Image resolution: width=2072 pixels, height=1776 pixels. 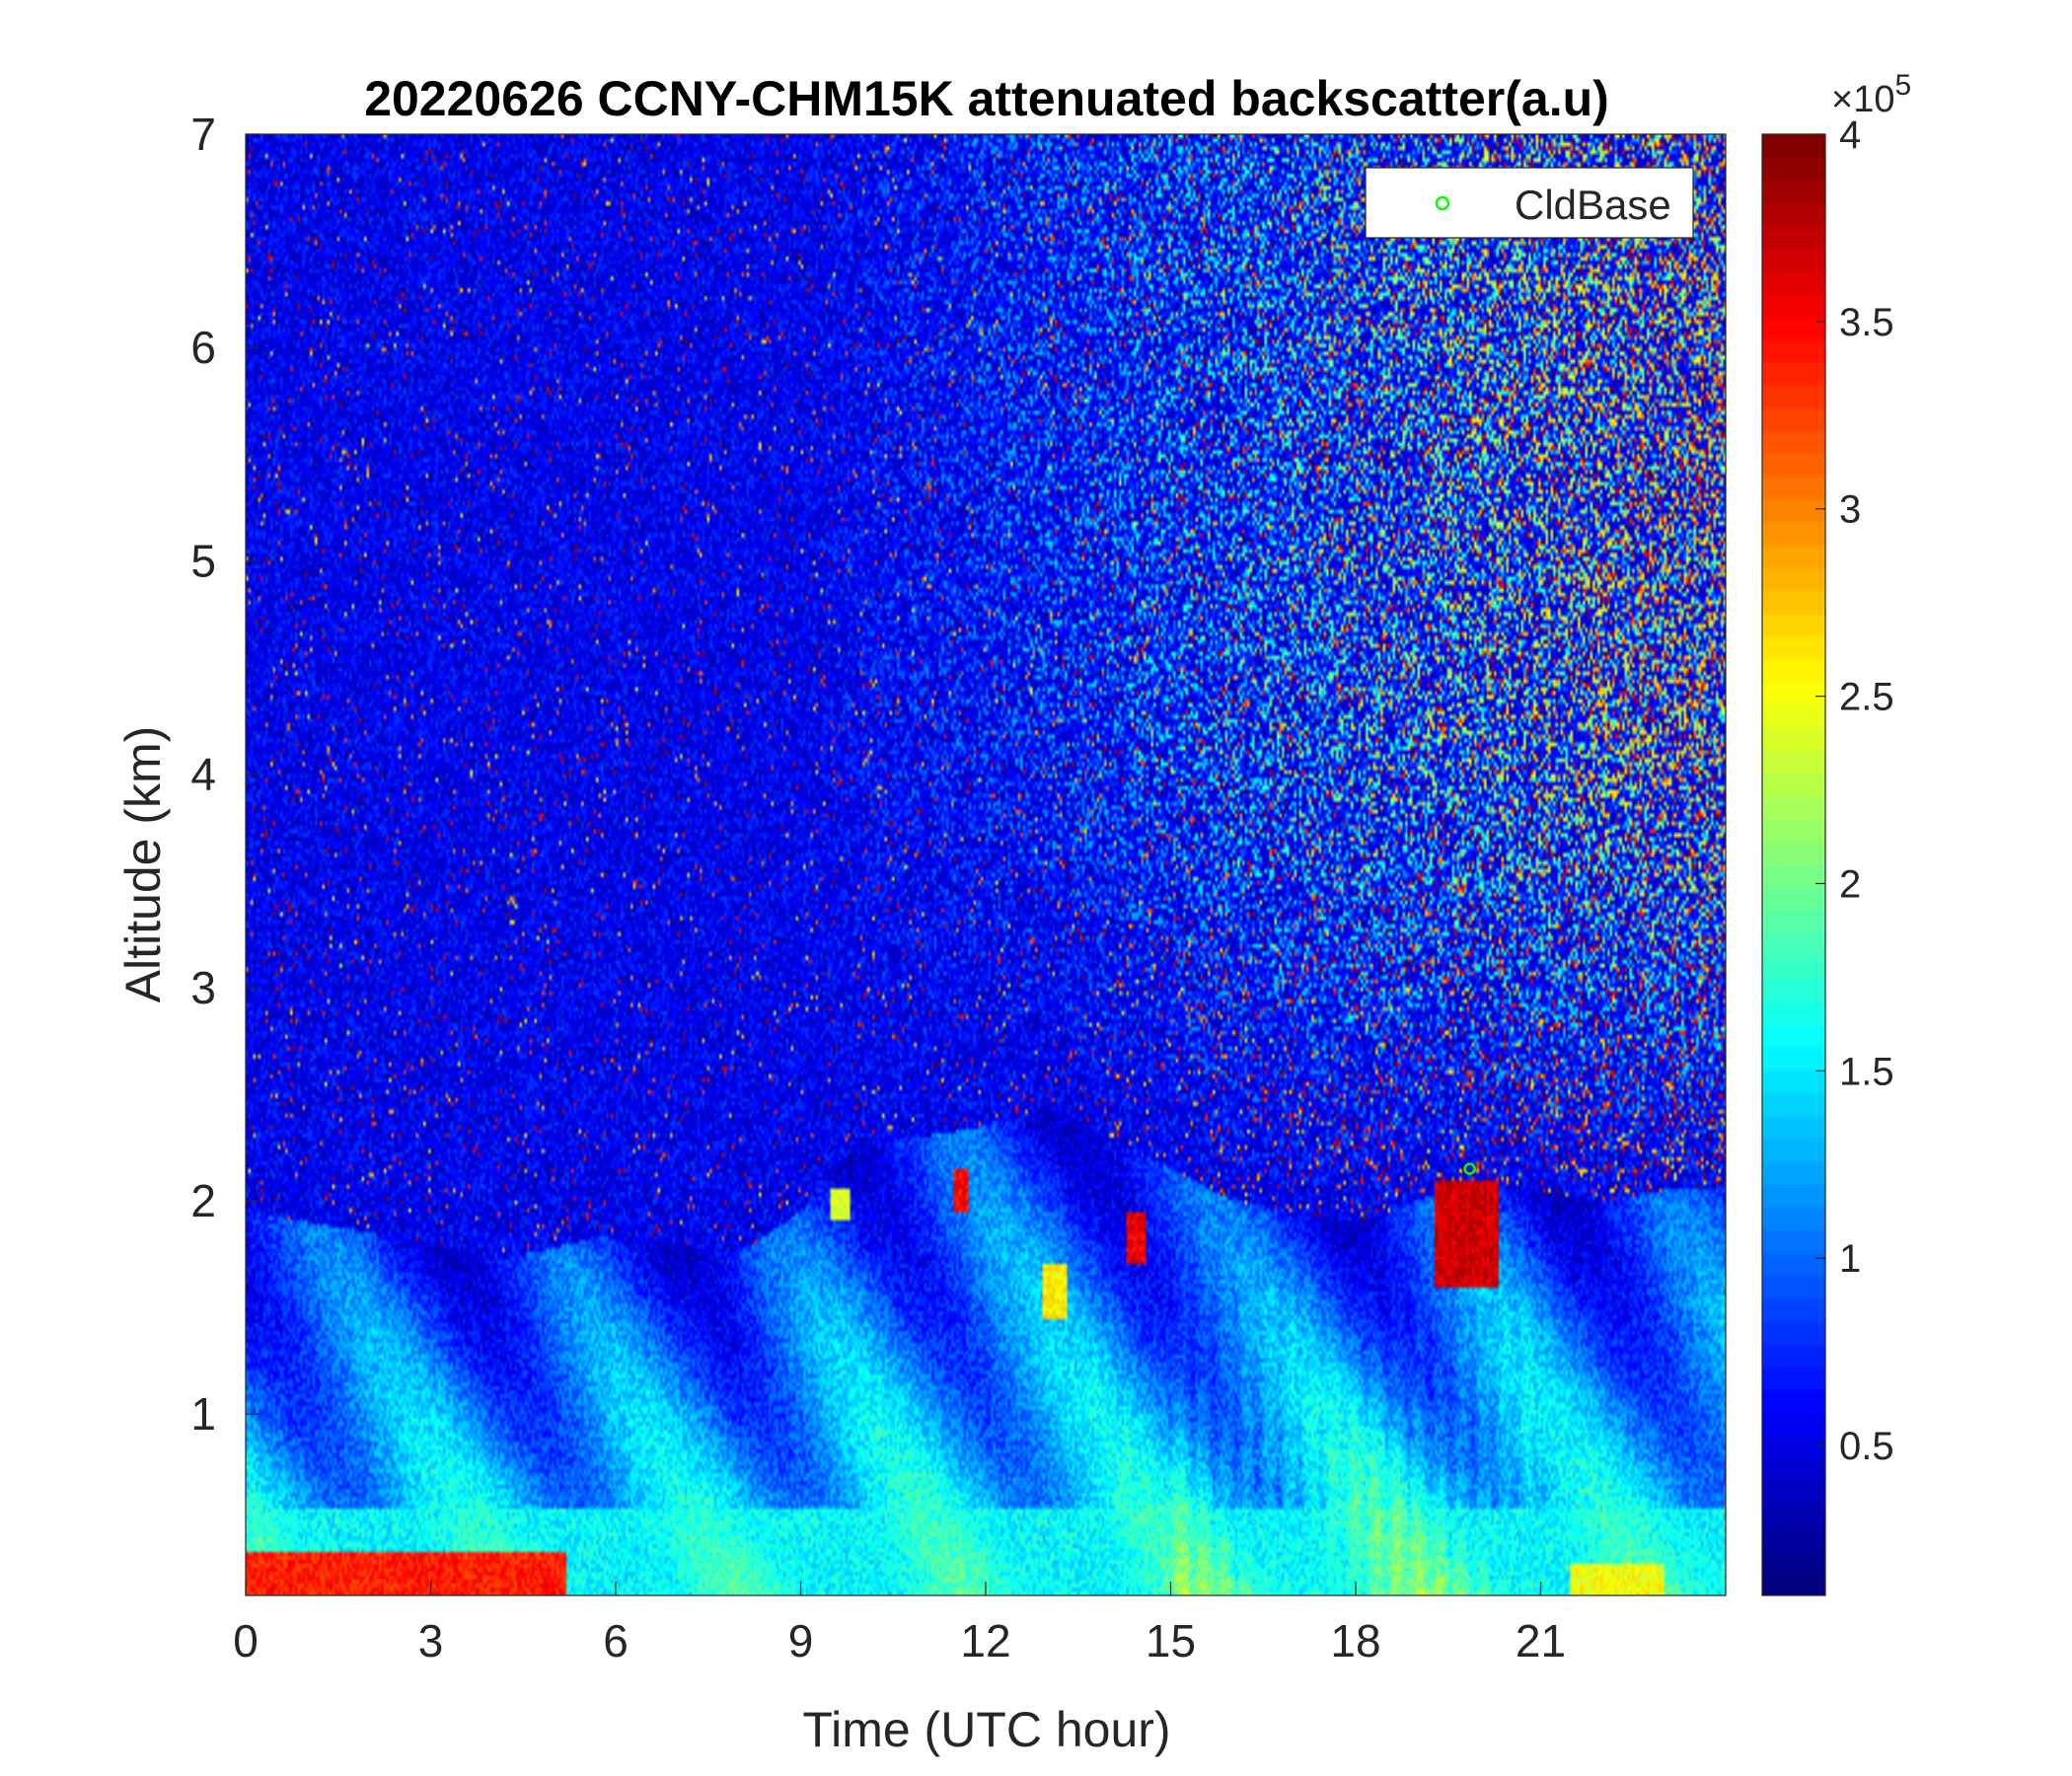 I want to click on colorbar, so click(x=1794, y=865).